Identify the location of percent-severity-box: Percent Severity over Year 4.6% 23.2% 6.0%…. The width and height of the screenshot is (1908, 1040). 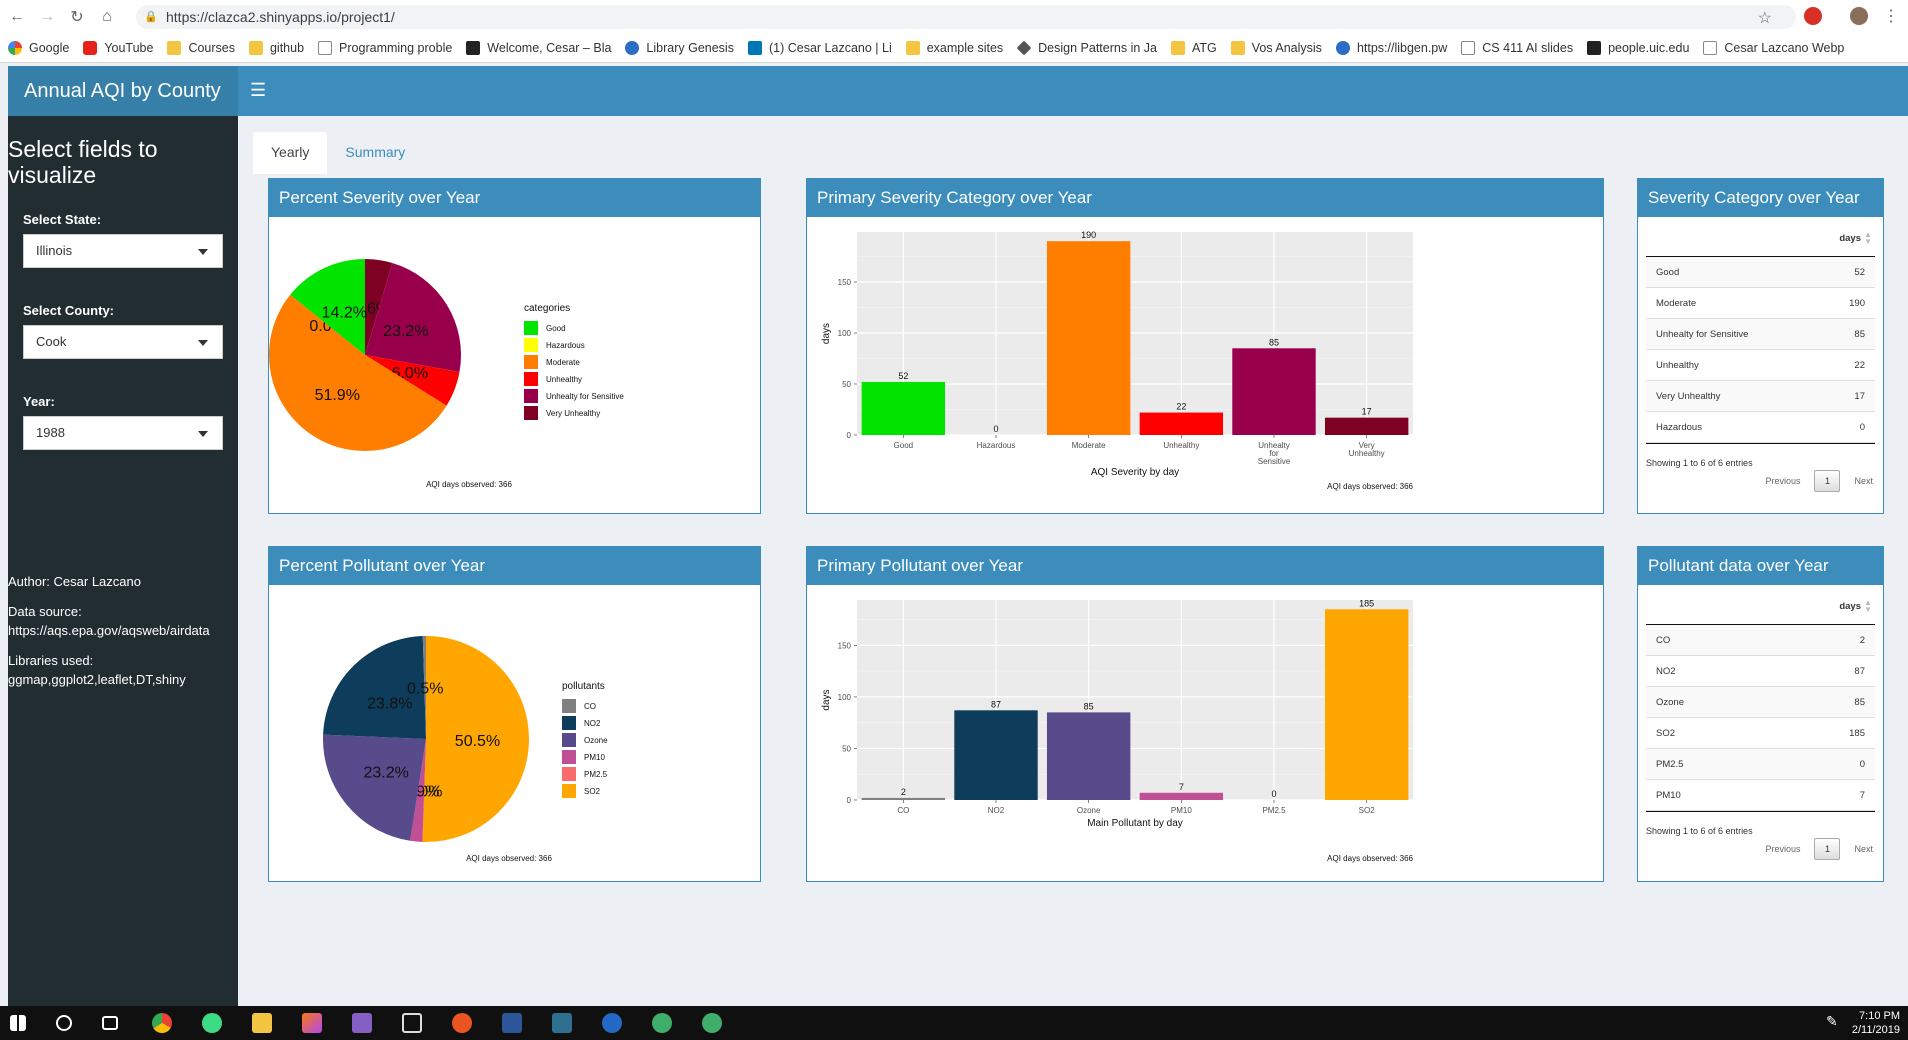
(514, 346).